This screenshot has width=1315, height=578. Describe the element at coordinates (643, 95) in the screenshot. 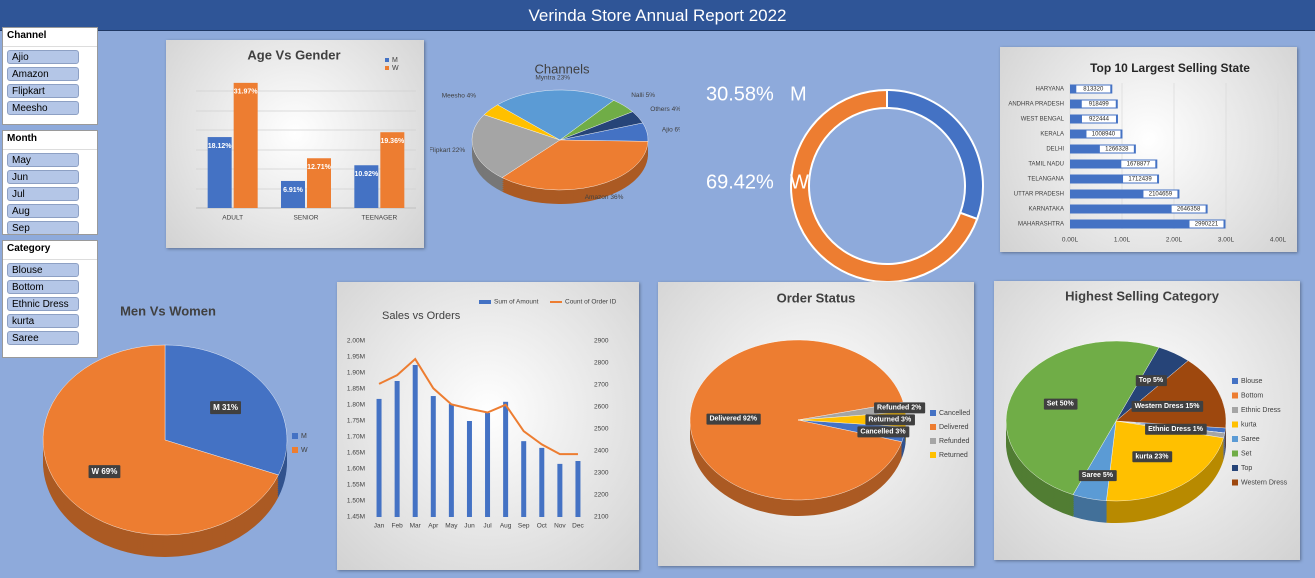

I see `data-label: Nalli 5%` at that location.